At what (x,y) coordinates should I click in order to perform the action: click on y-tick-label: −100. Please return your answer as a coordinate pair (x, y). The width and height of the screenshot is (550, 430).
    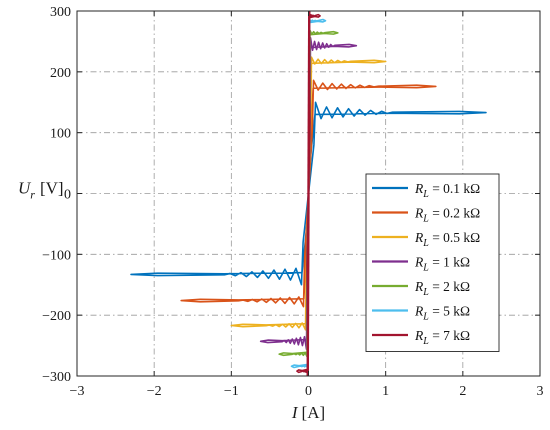
    Looking at the image, I should click on (56, 255).